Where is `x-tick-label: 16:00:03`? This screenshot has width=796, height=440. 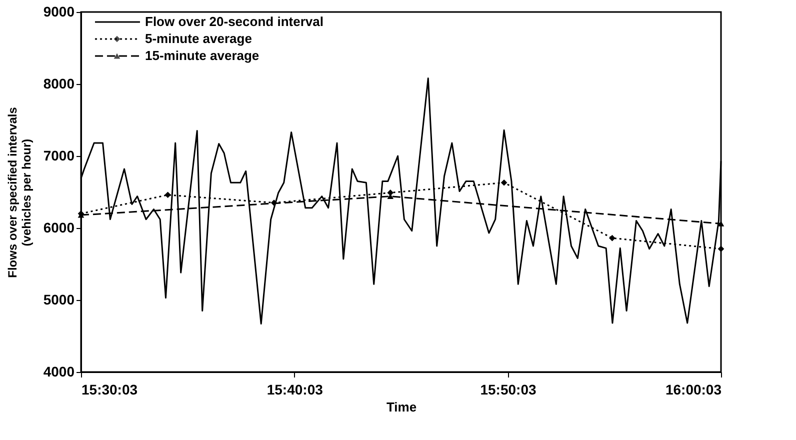
x-tick-label: 16:00:03 is located at coordinates (693, 390).